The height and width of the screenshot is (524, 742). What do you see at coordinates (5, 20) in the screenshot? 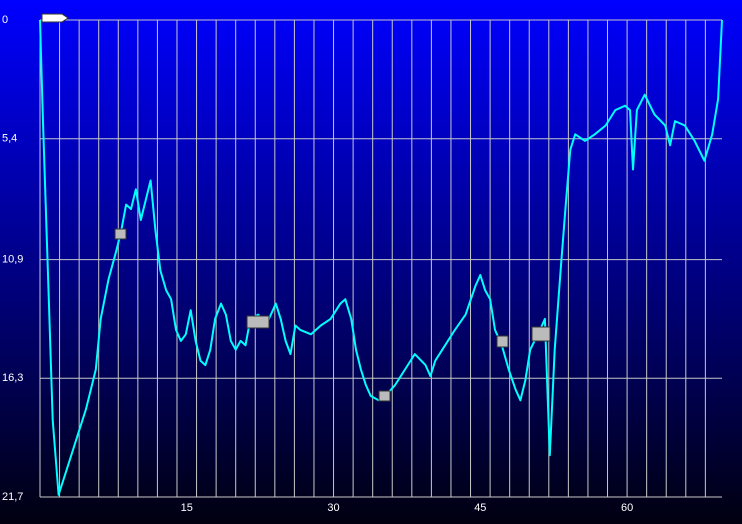
I see `y-tick-label: 0` at bounding box center [5, 20].